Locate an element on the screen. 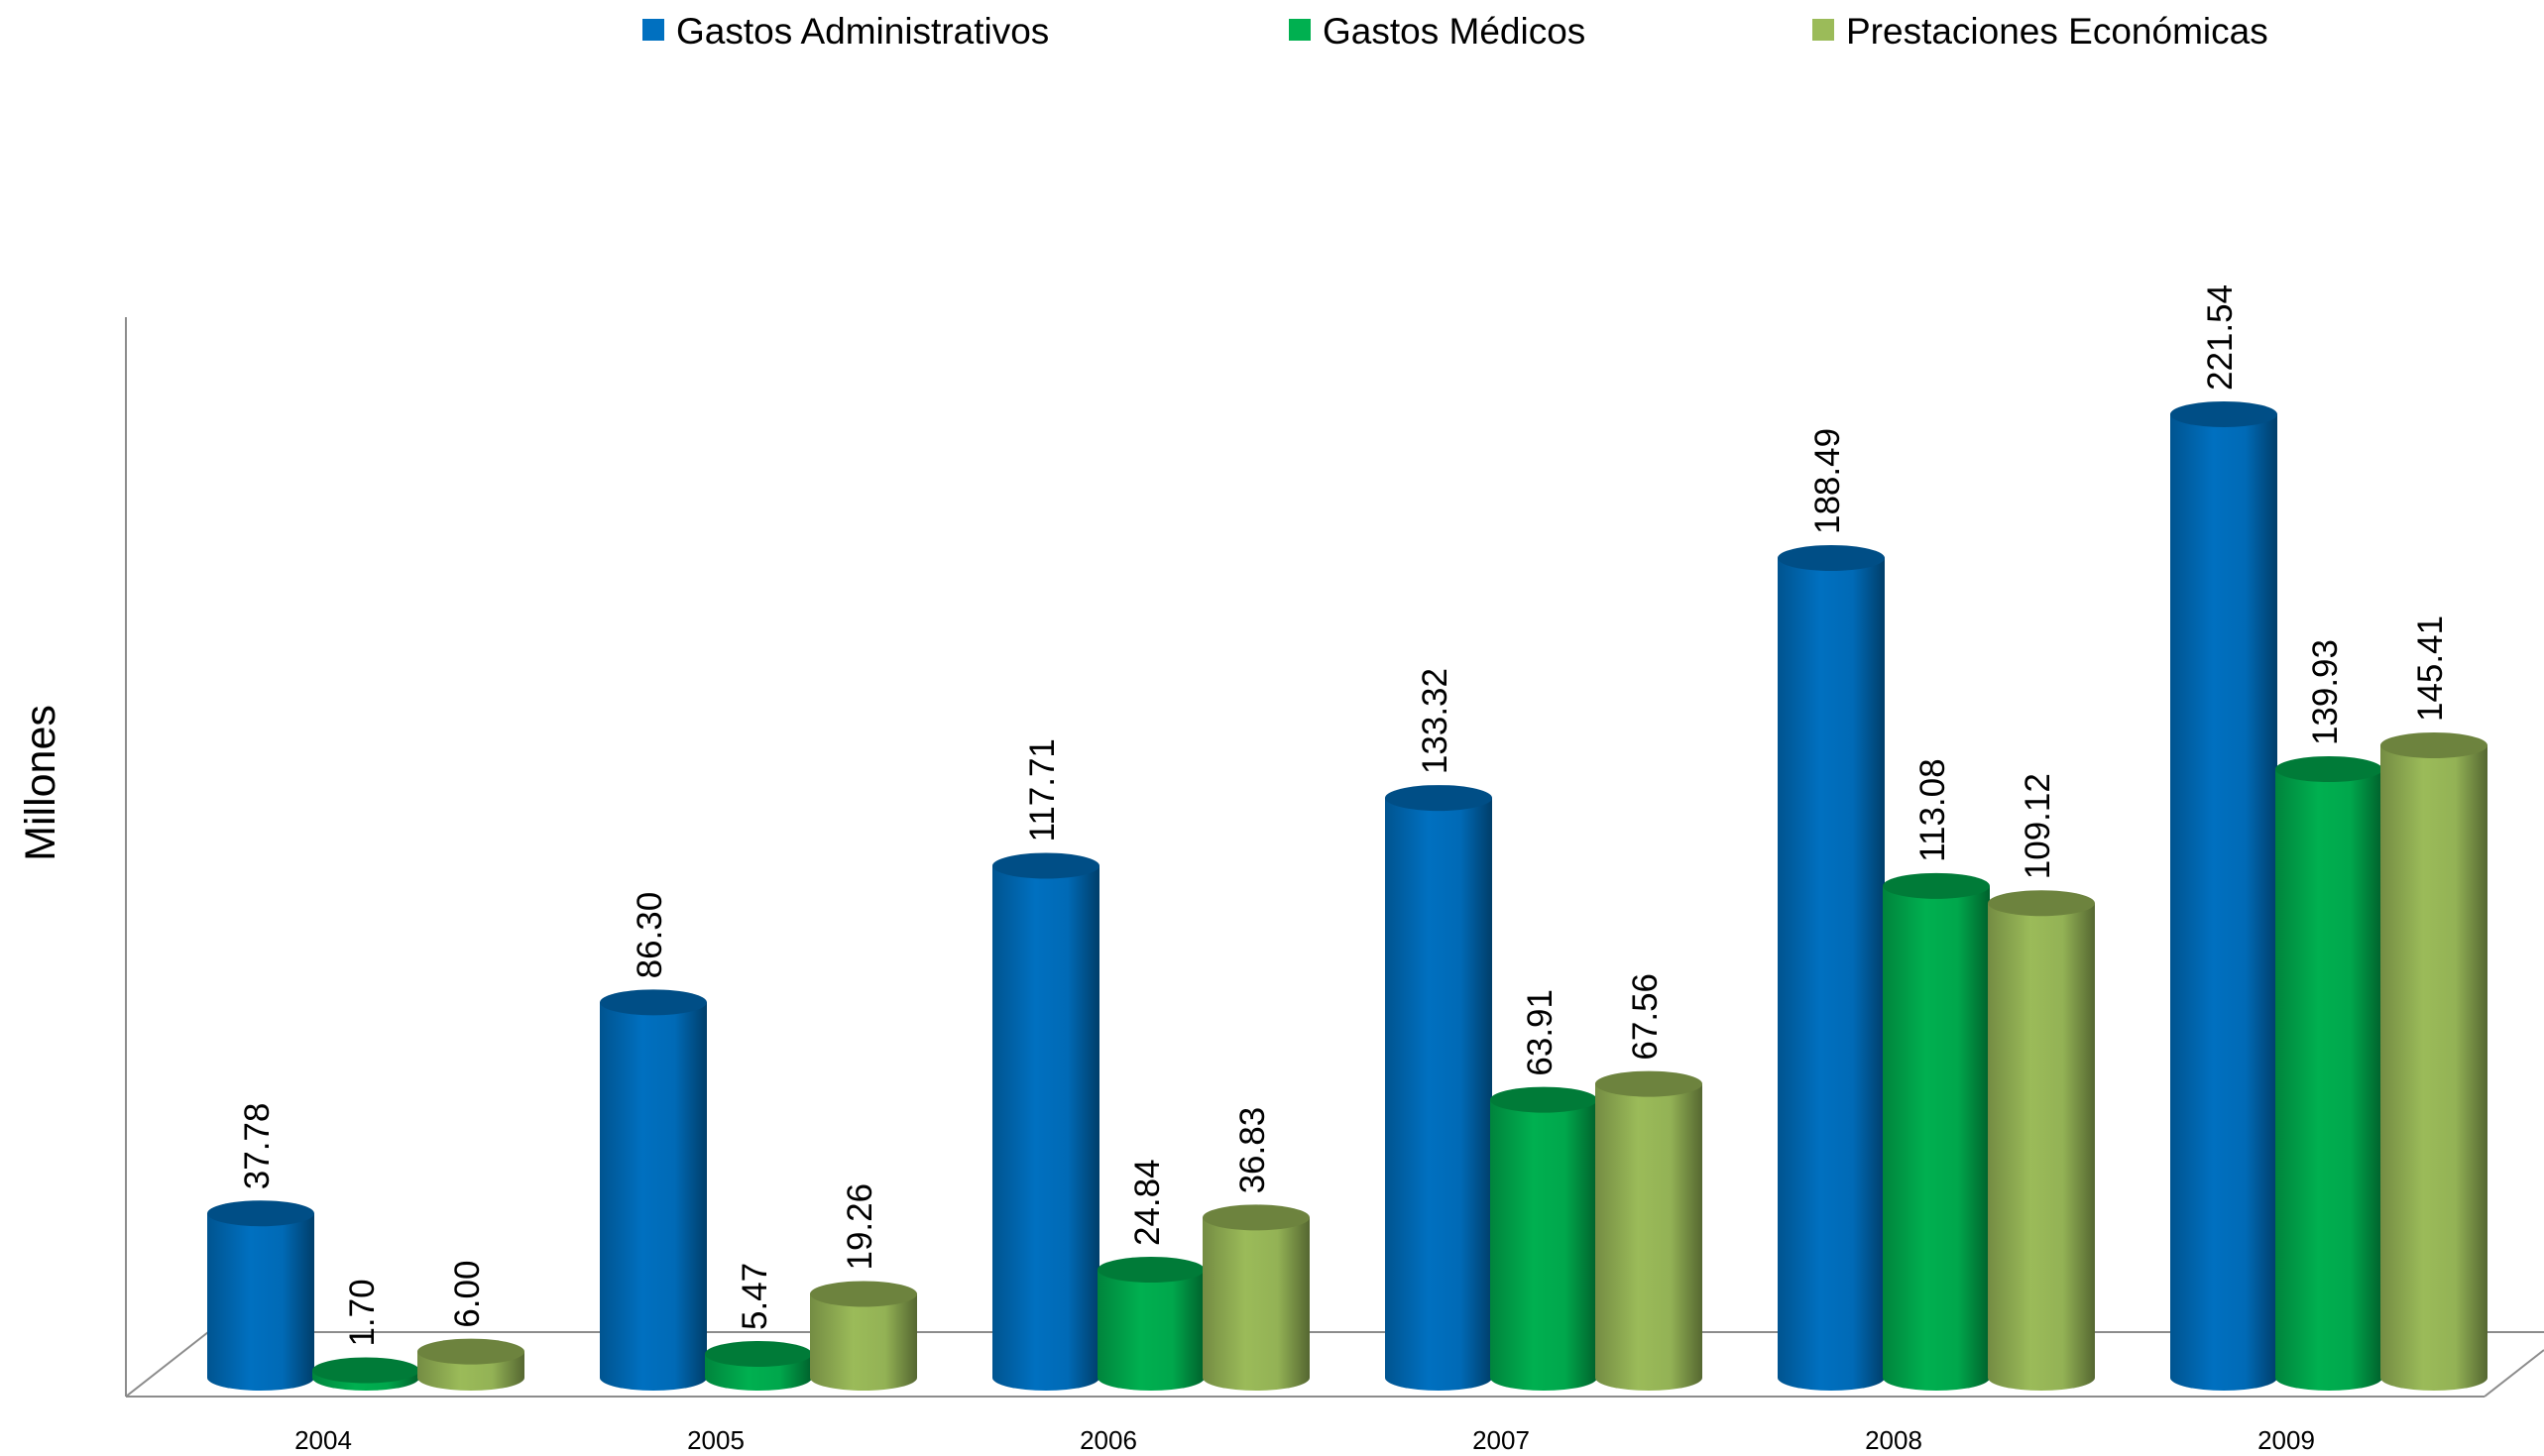 This screenshot has height=1456, width=2544. x-tick-2007: 2007 is located at coordinates (1501, 1440).